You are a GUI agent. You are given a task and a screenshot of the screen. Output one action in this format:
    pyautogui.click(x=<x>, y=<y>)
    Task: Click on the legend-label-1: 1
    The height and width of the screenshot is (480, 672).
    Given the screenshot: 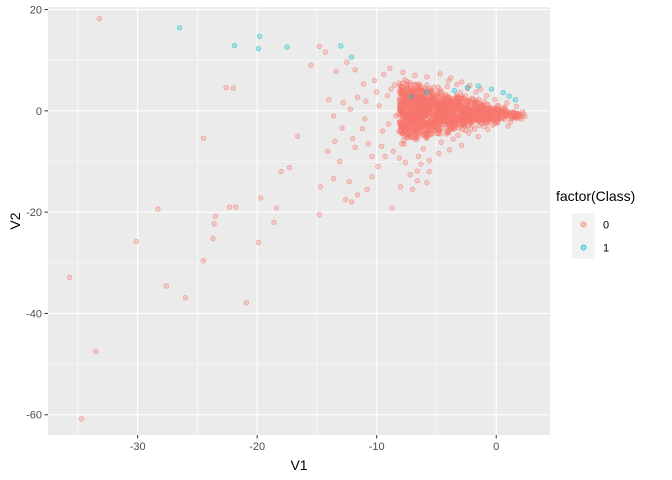 What is the action you would take?
    pyautogui.click(x=606, y=249)
    